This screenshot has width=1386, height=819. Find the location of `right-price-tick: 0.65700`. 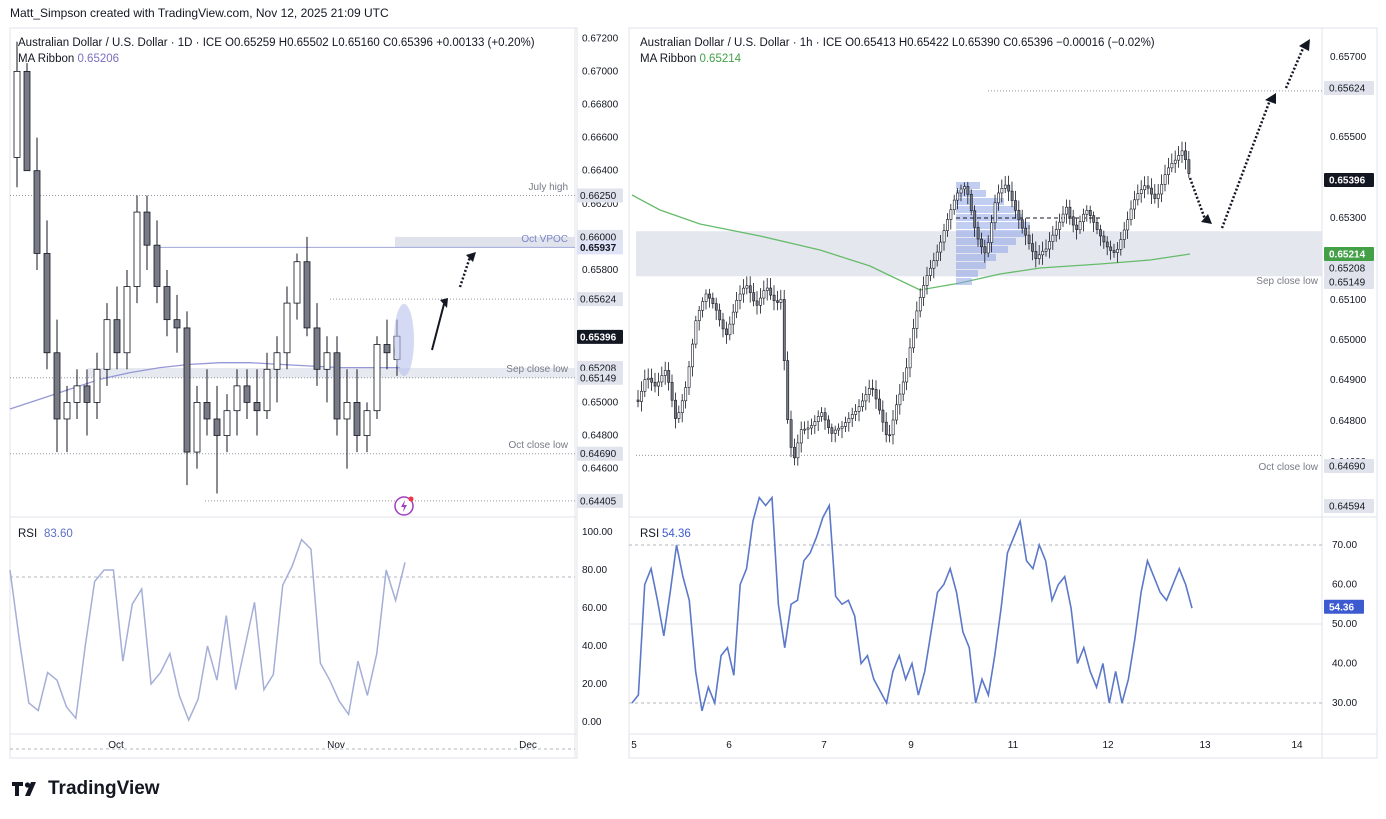

right-price-tick: 0.65700 is located at coordinates (1348, 57).